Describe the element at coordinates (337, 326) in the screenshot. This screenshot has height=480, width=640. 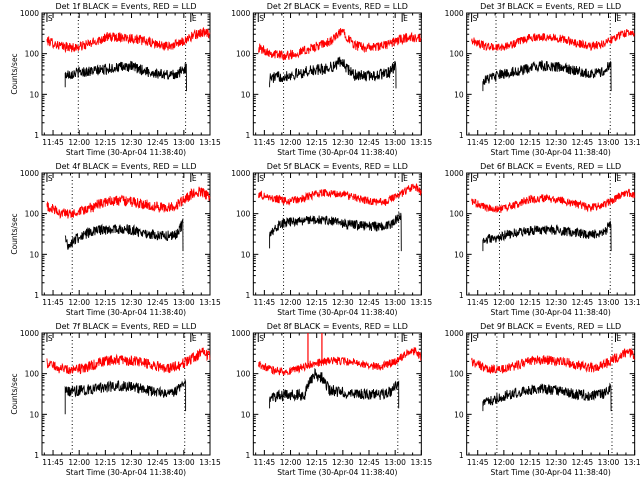
I see `chart-title: Det 8f BLACK = Events, RED = LLD` at that location.